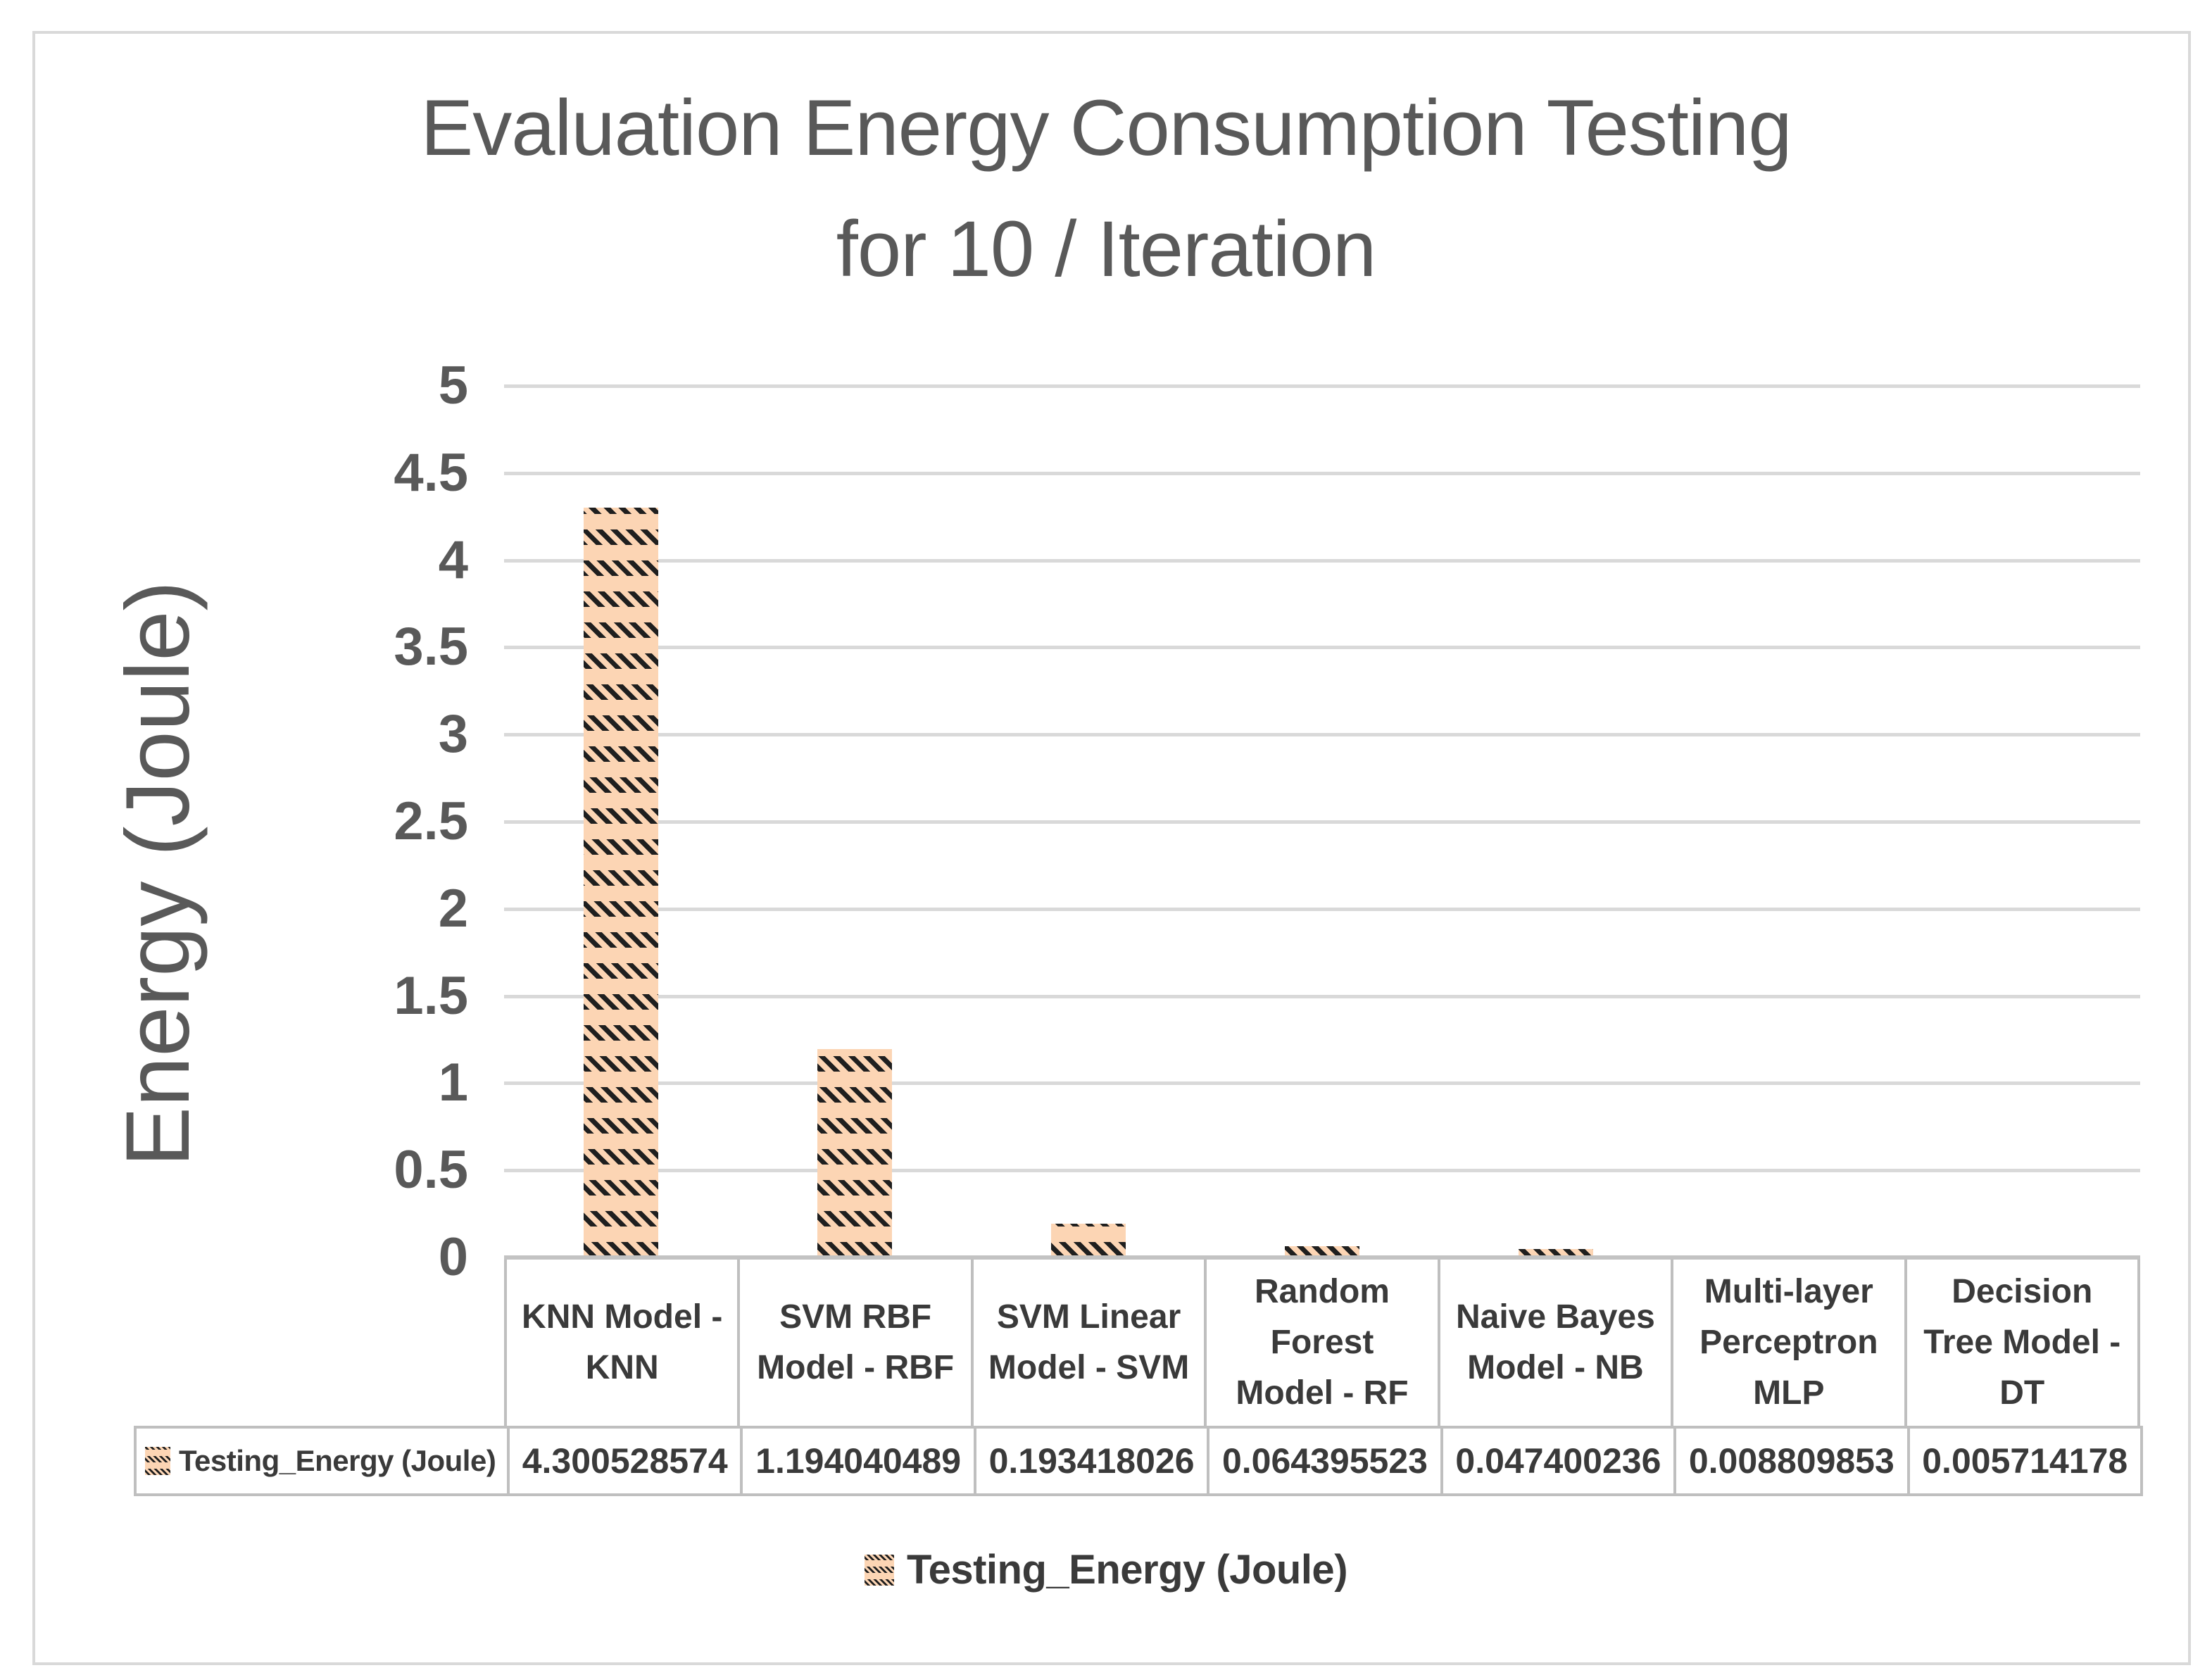  Describe the element at coordinates (854, 1343) in the screenshot. I see `category-label: SVM RBF Model - RBF` at that location.